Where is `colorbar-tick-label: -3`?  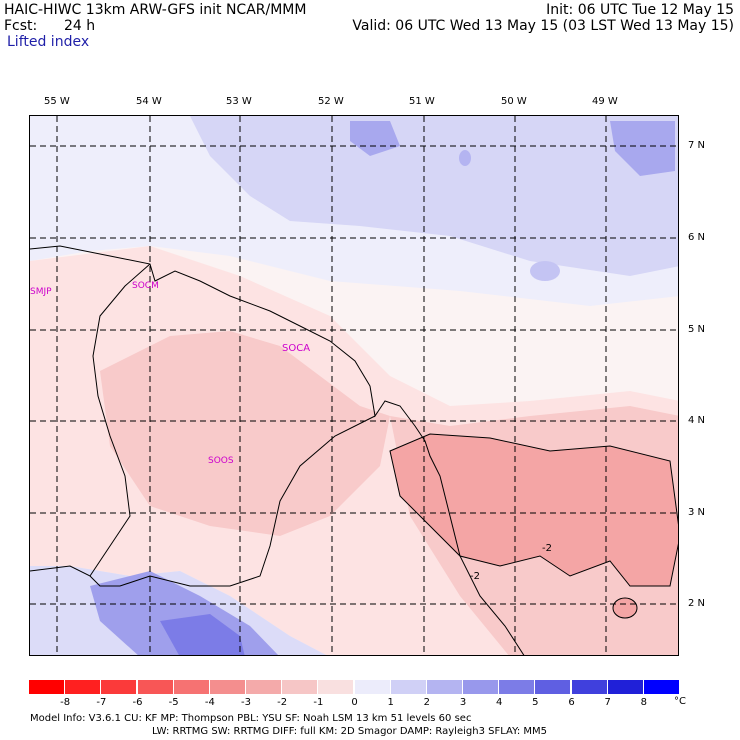 colorbar-tick-label: -3 is located at coordinates (246, 702).